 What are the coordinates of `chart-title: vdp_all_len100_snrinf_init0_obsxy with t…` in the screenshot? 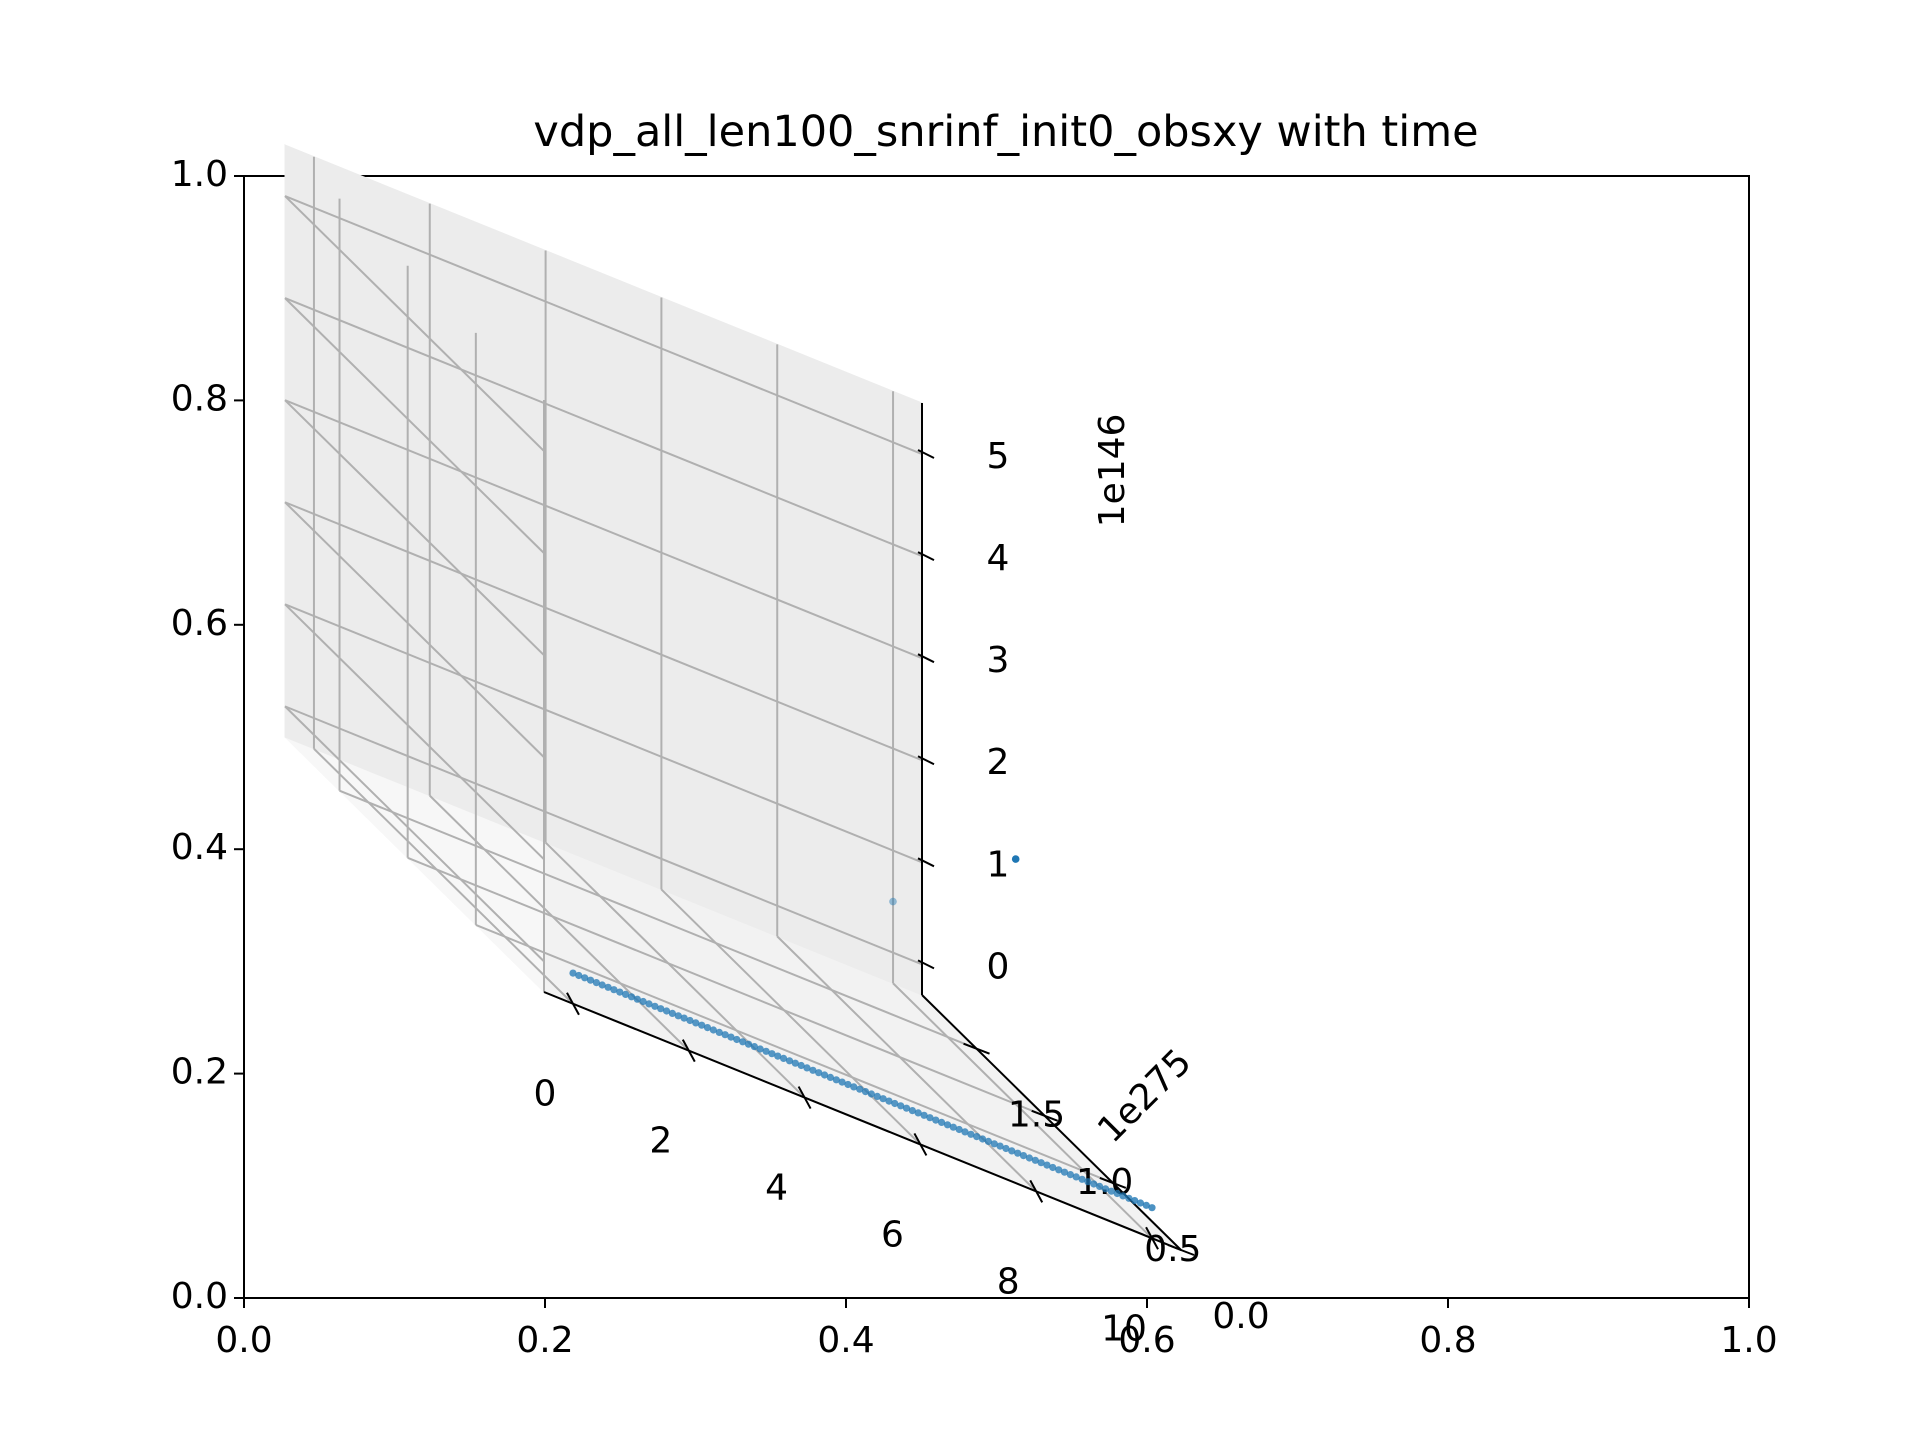 It's located at (1005, 132).